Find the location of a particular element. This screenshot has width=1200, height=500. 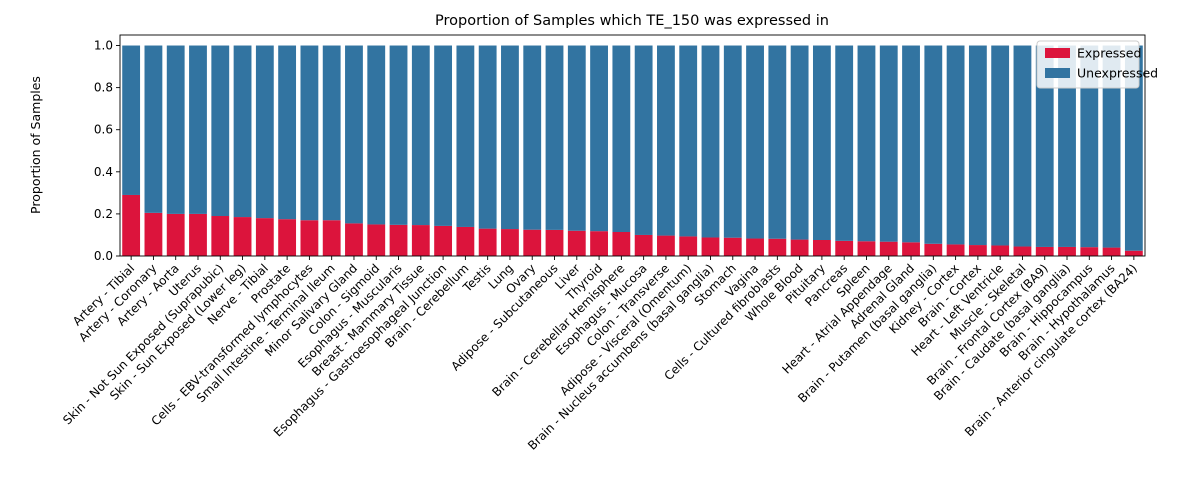

y-axis: 0.0 0.2 0.4 0.6 0.8 1.0 is located at coordinates (107, 151).